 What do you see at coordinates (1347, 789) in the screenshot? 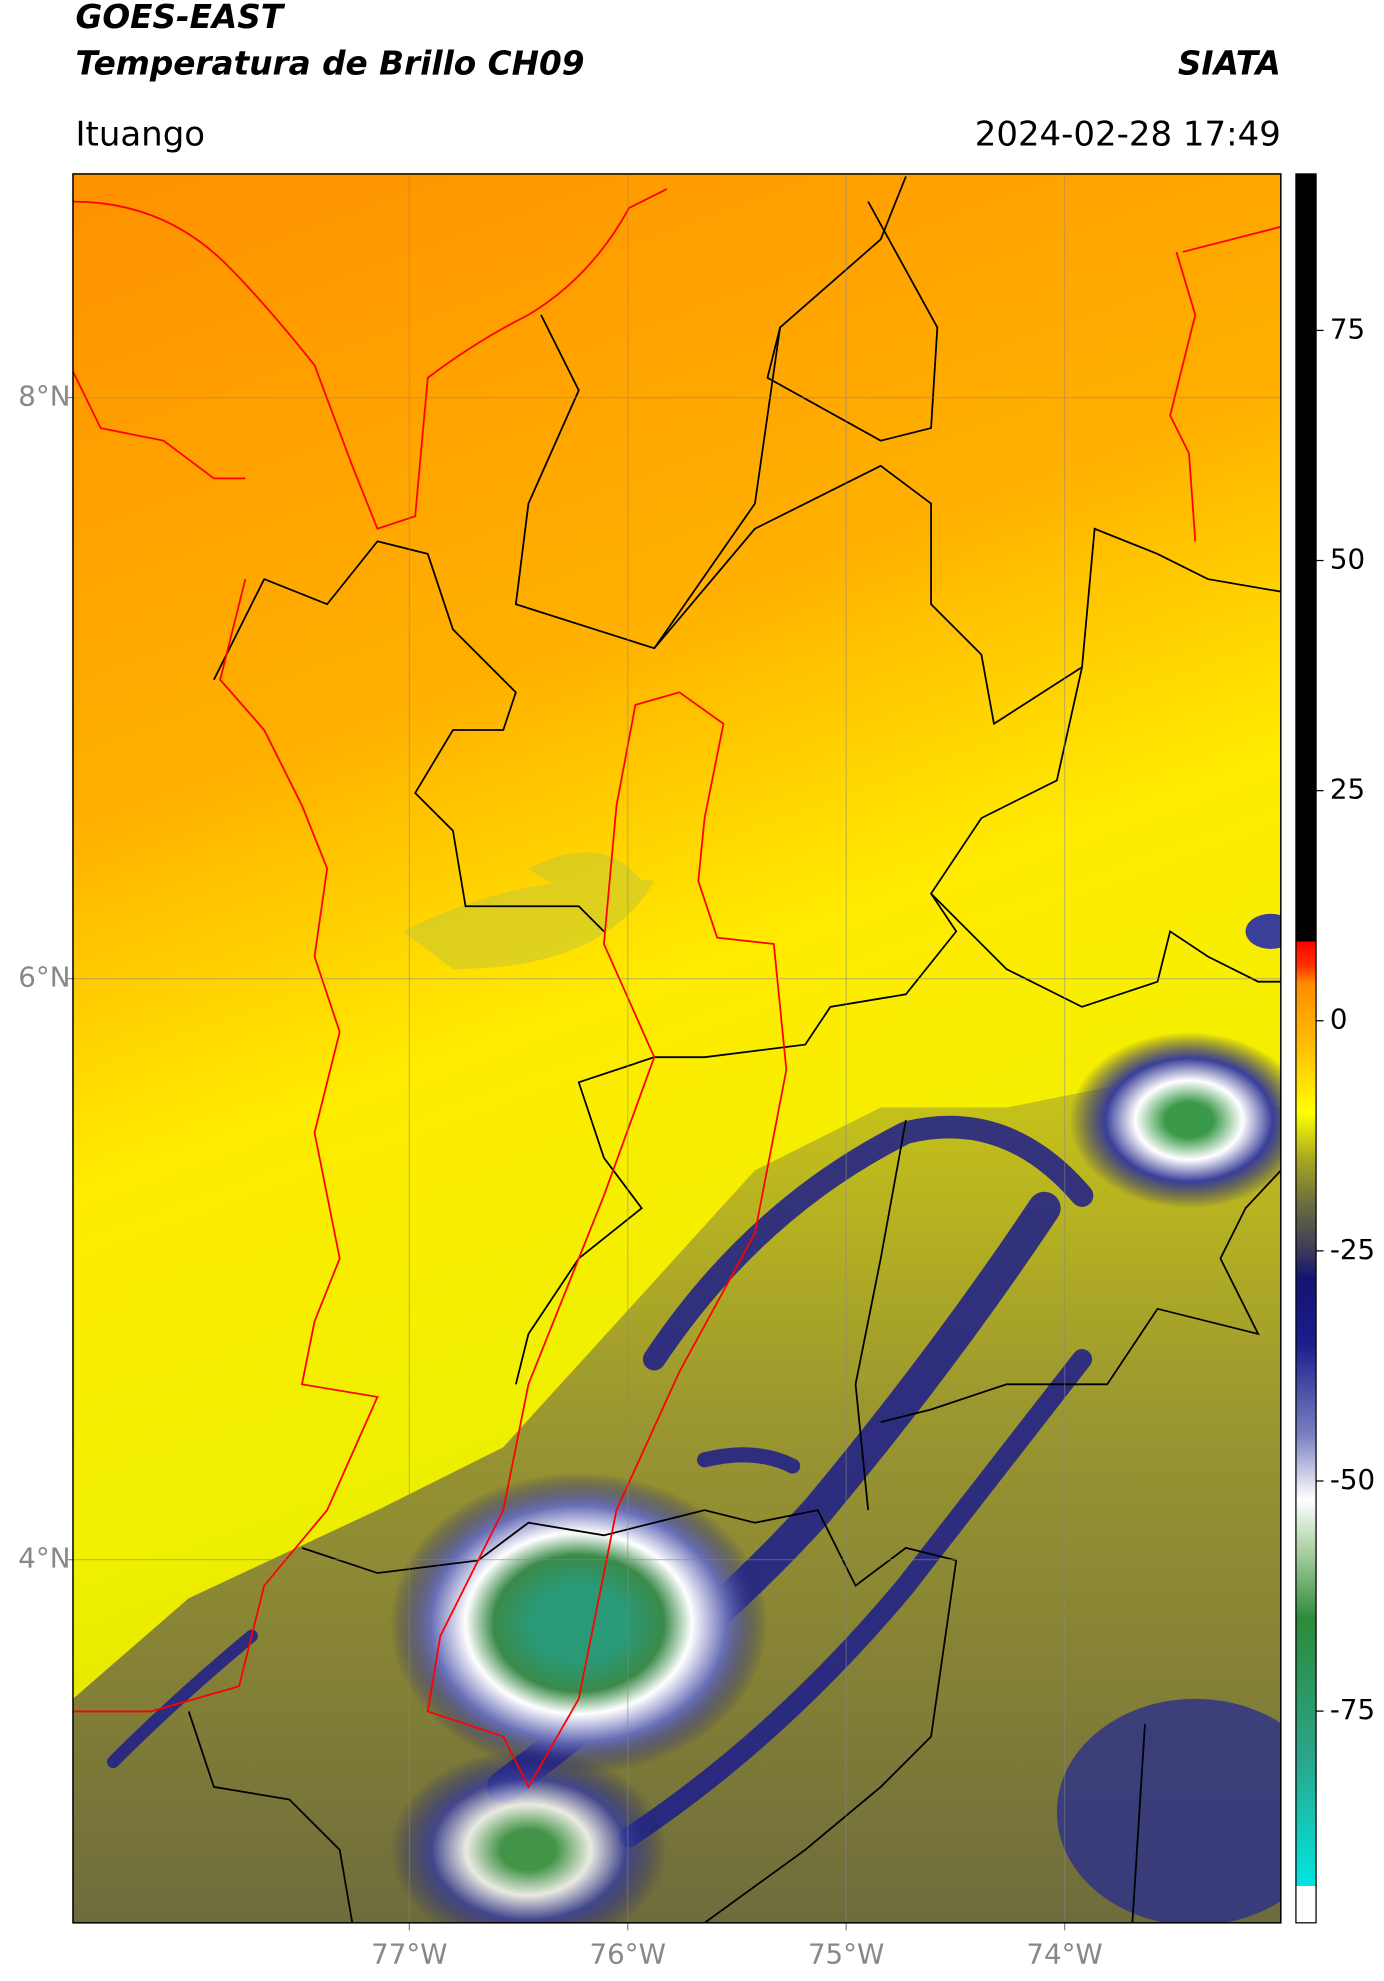
I see `colorbar-tick-label: 25` at bounding box center [1347, 789].